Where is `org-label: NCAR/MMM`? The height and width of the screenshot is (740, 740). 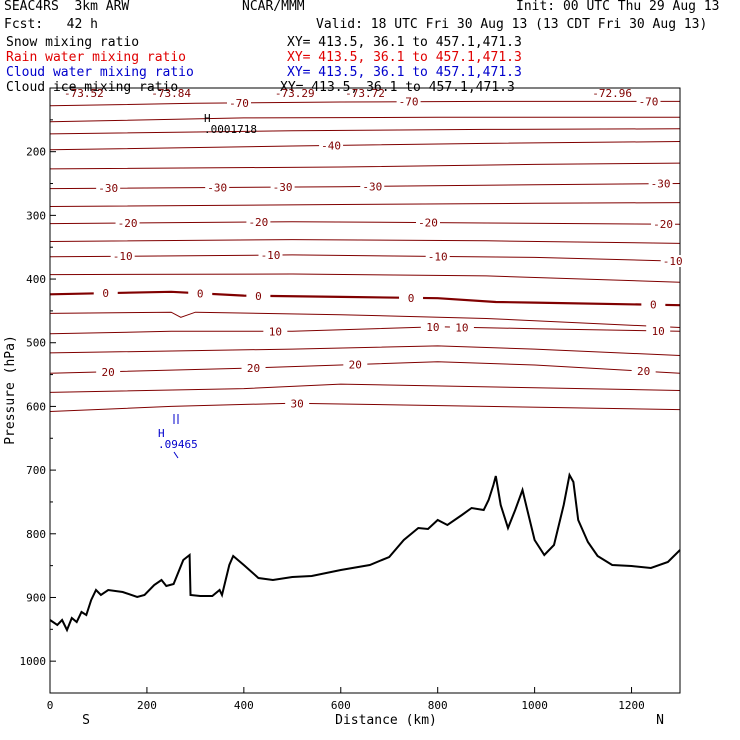 org-label: NCAR/MMM is located at coordinates (273, 7).